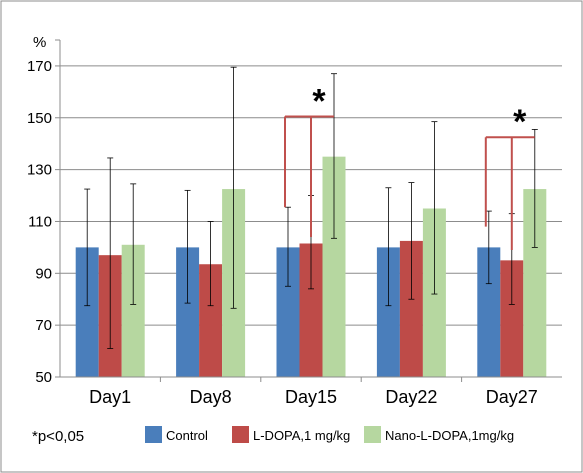  What do you see at coordinates (39, 170) in the screenshot?
I see `y-tick-label: 130` at bounding box center [39, 170].